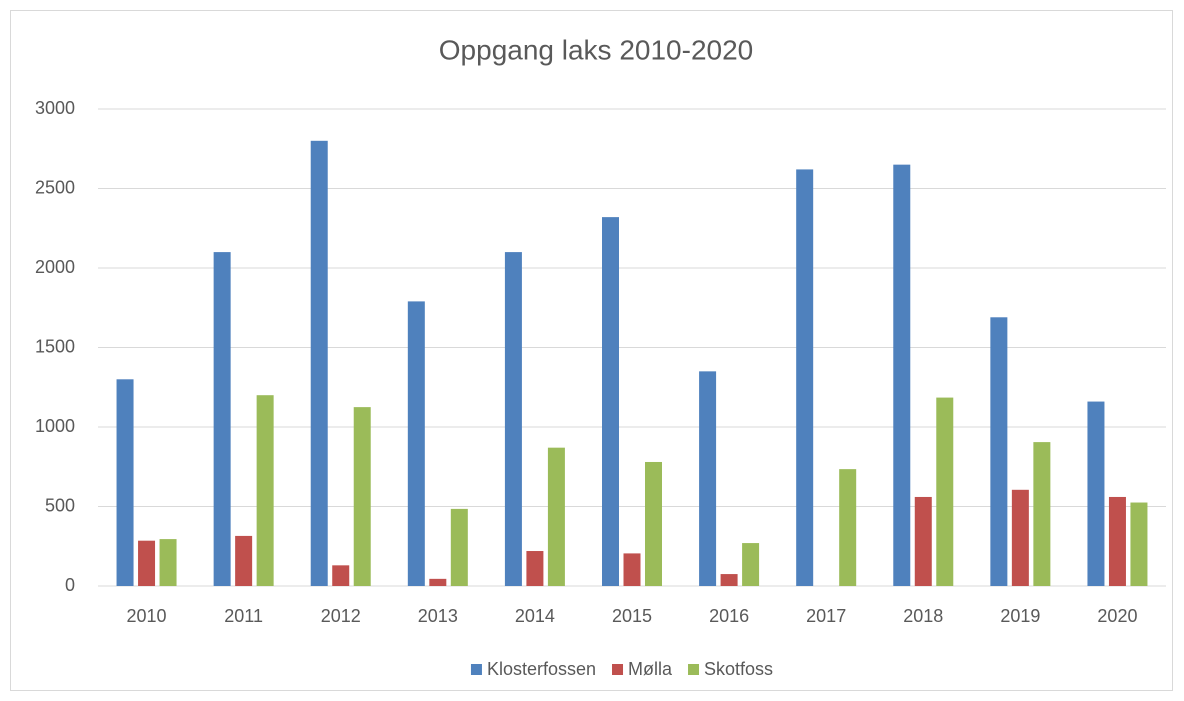  I want to click on x-tick-label: 2019, so click(1020, 616).